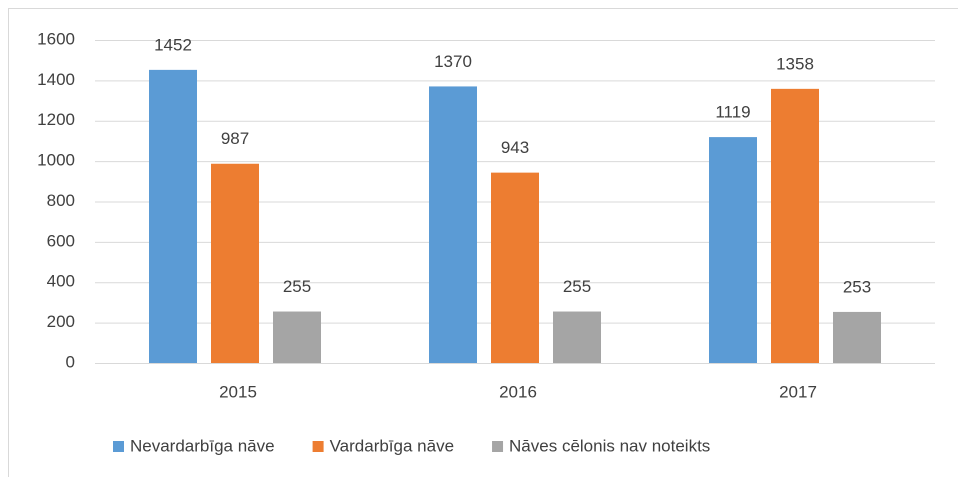  What do you see at coordinates (61, 240) in the screenshot?
I see `y-tick-label: 600` at bounding box center [61, 240].